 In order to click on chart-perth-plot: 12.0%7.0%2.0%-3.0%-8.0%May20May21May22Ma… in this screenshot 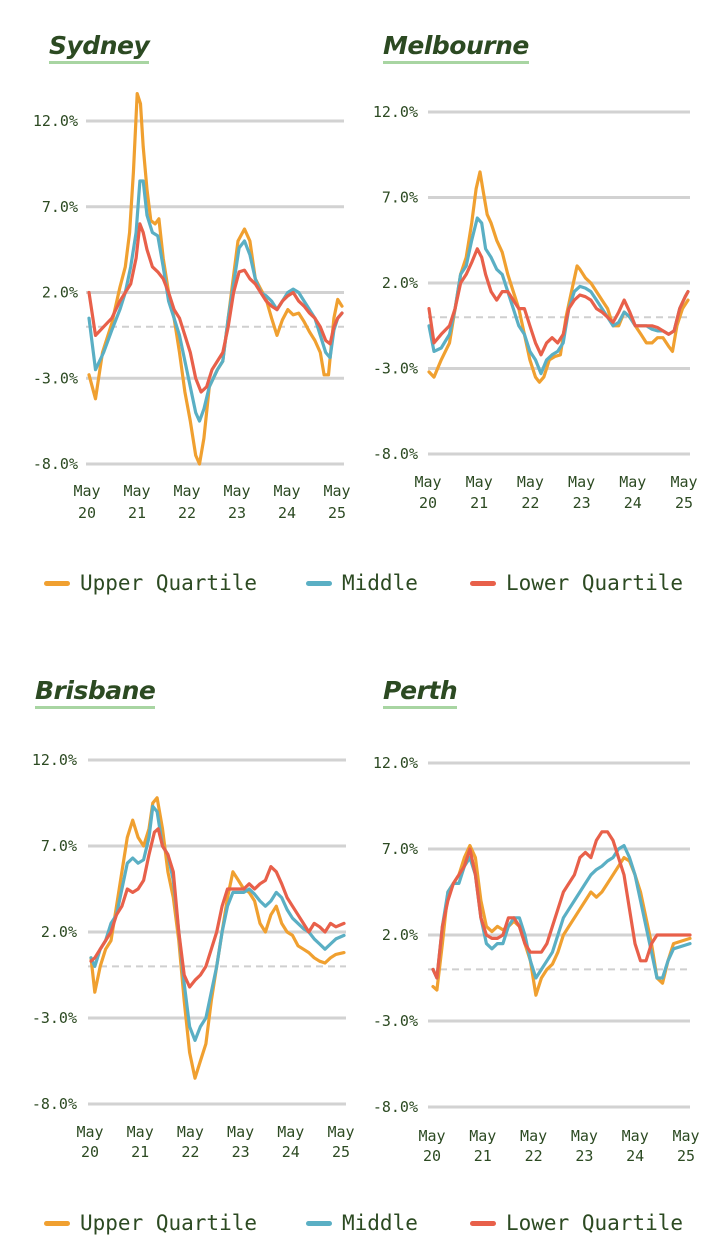, I will do `click(536, 959)`.